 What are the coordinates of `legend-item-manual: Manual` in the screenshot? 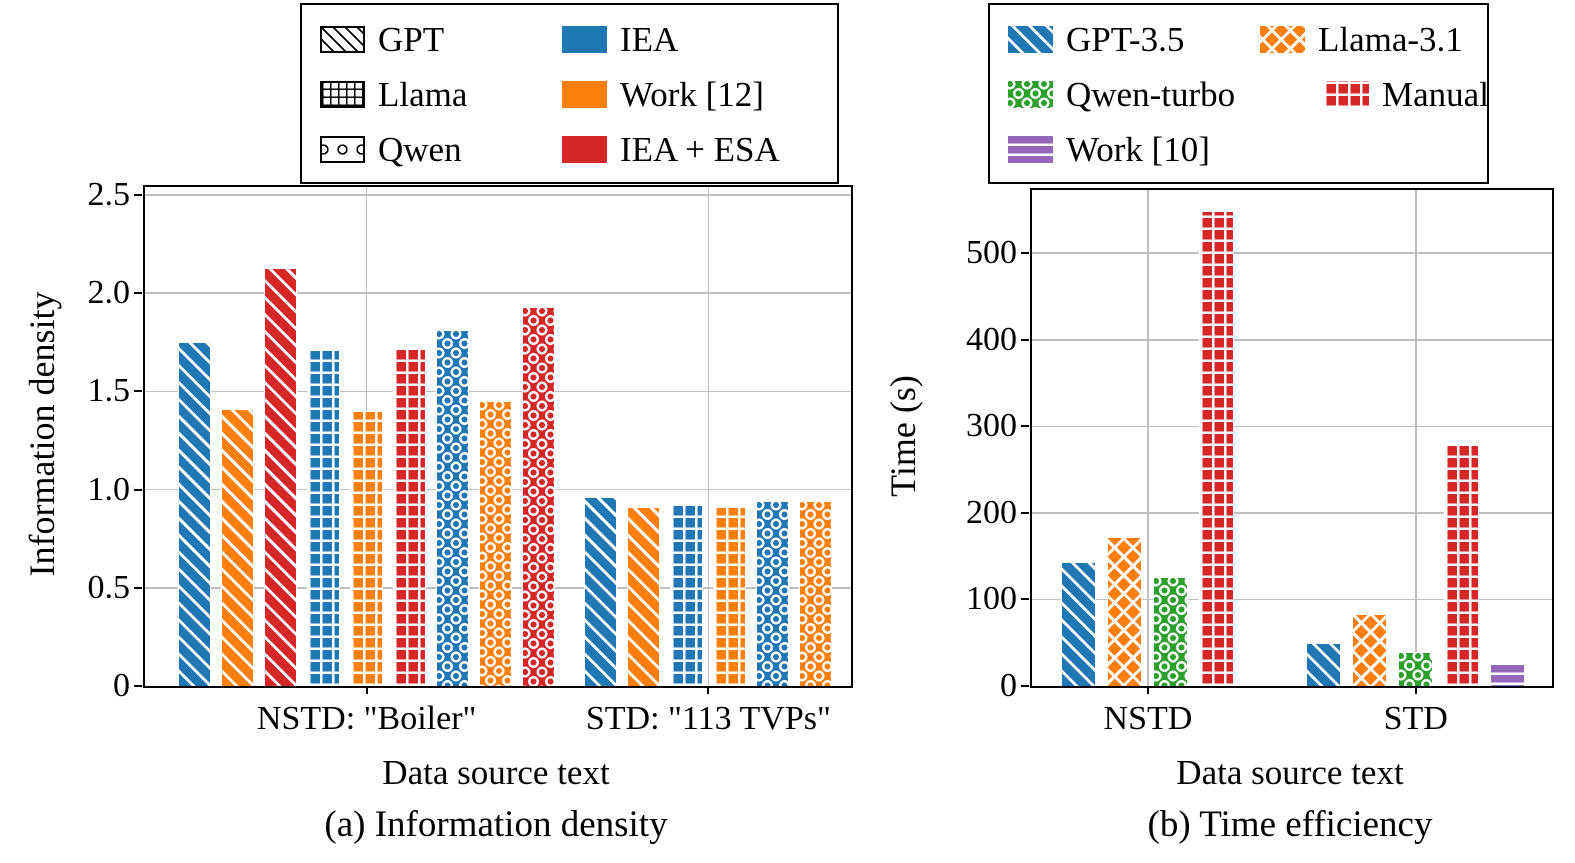 It's located at (1406, 94).